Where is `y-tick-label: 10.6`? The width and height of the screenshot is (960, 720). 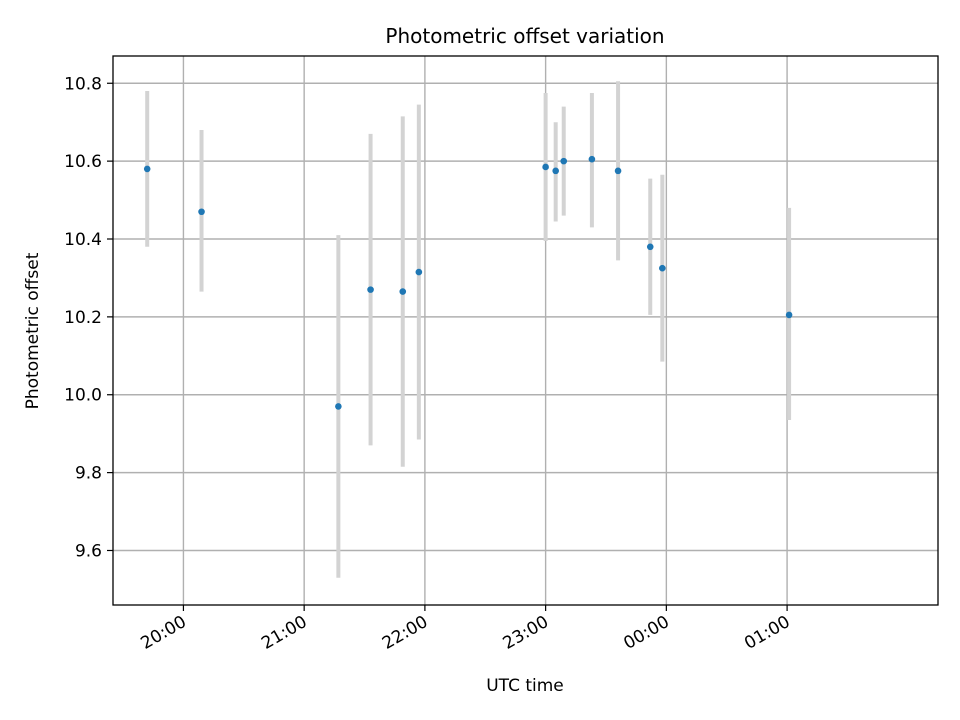 y-tick-label: 10.6 is located at coordinates (83, 162).